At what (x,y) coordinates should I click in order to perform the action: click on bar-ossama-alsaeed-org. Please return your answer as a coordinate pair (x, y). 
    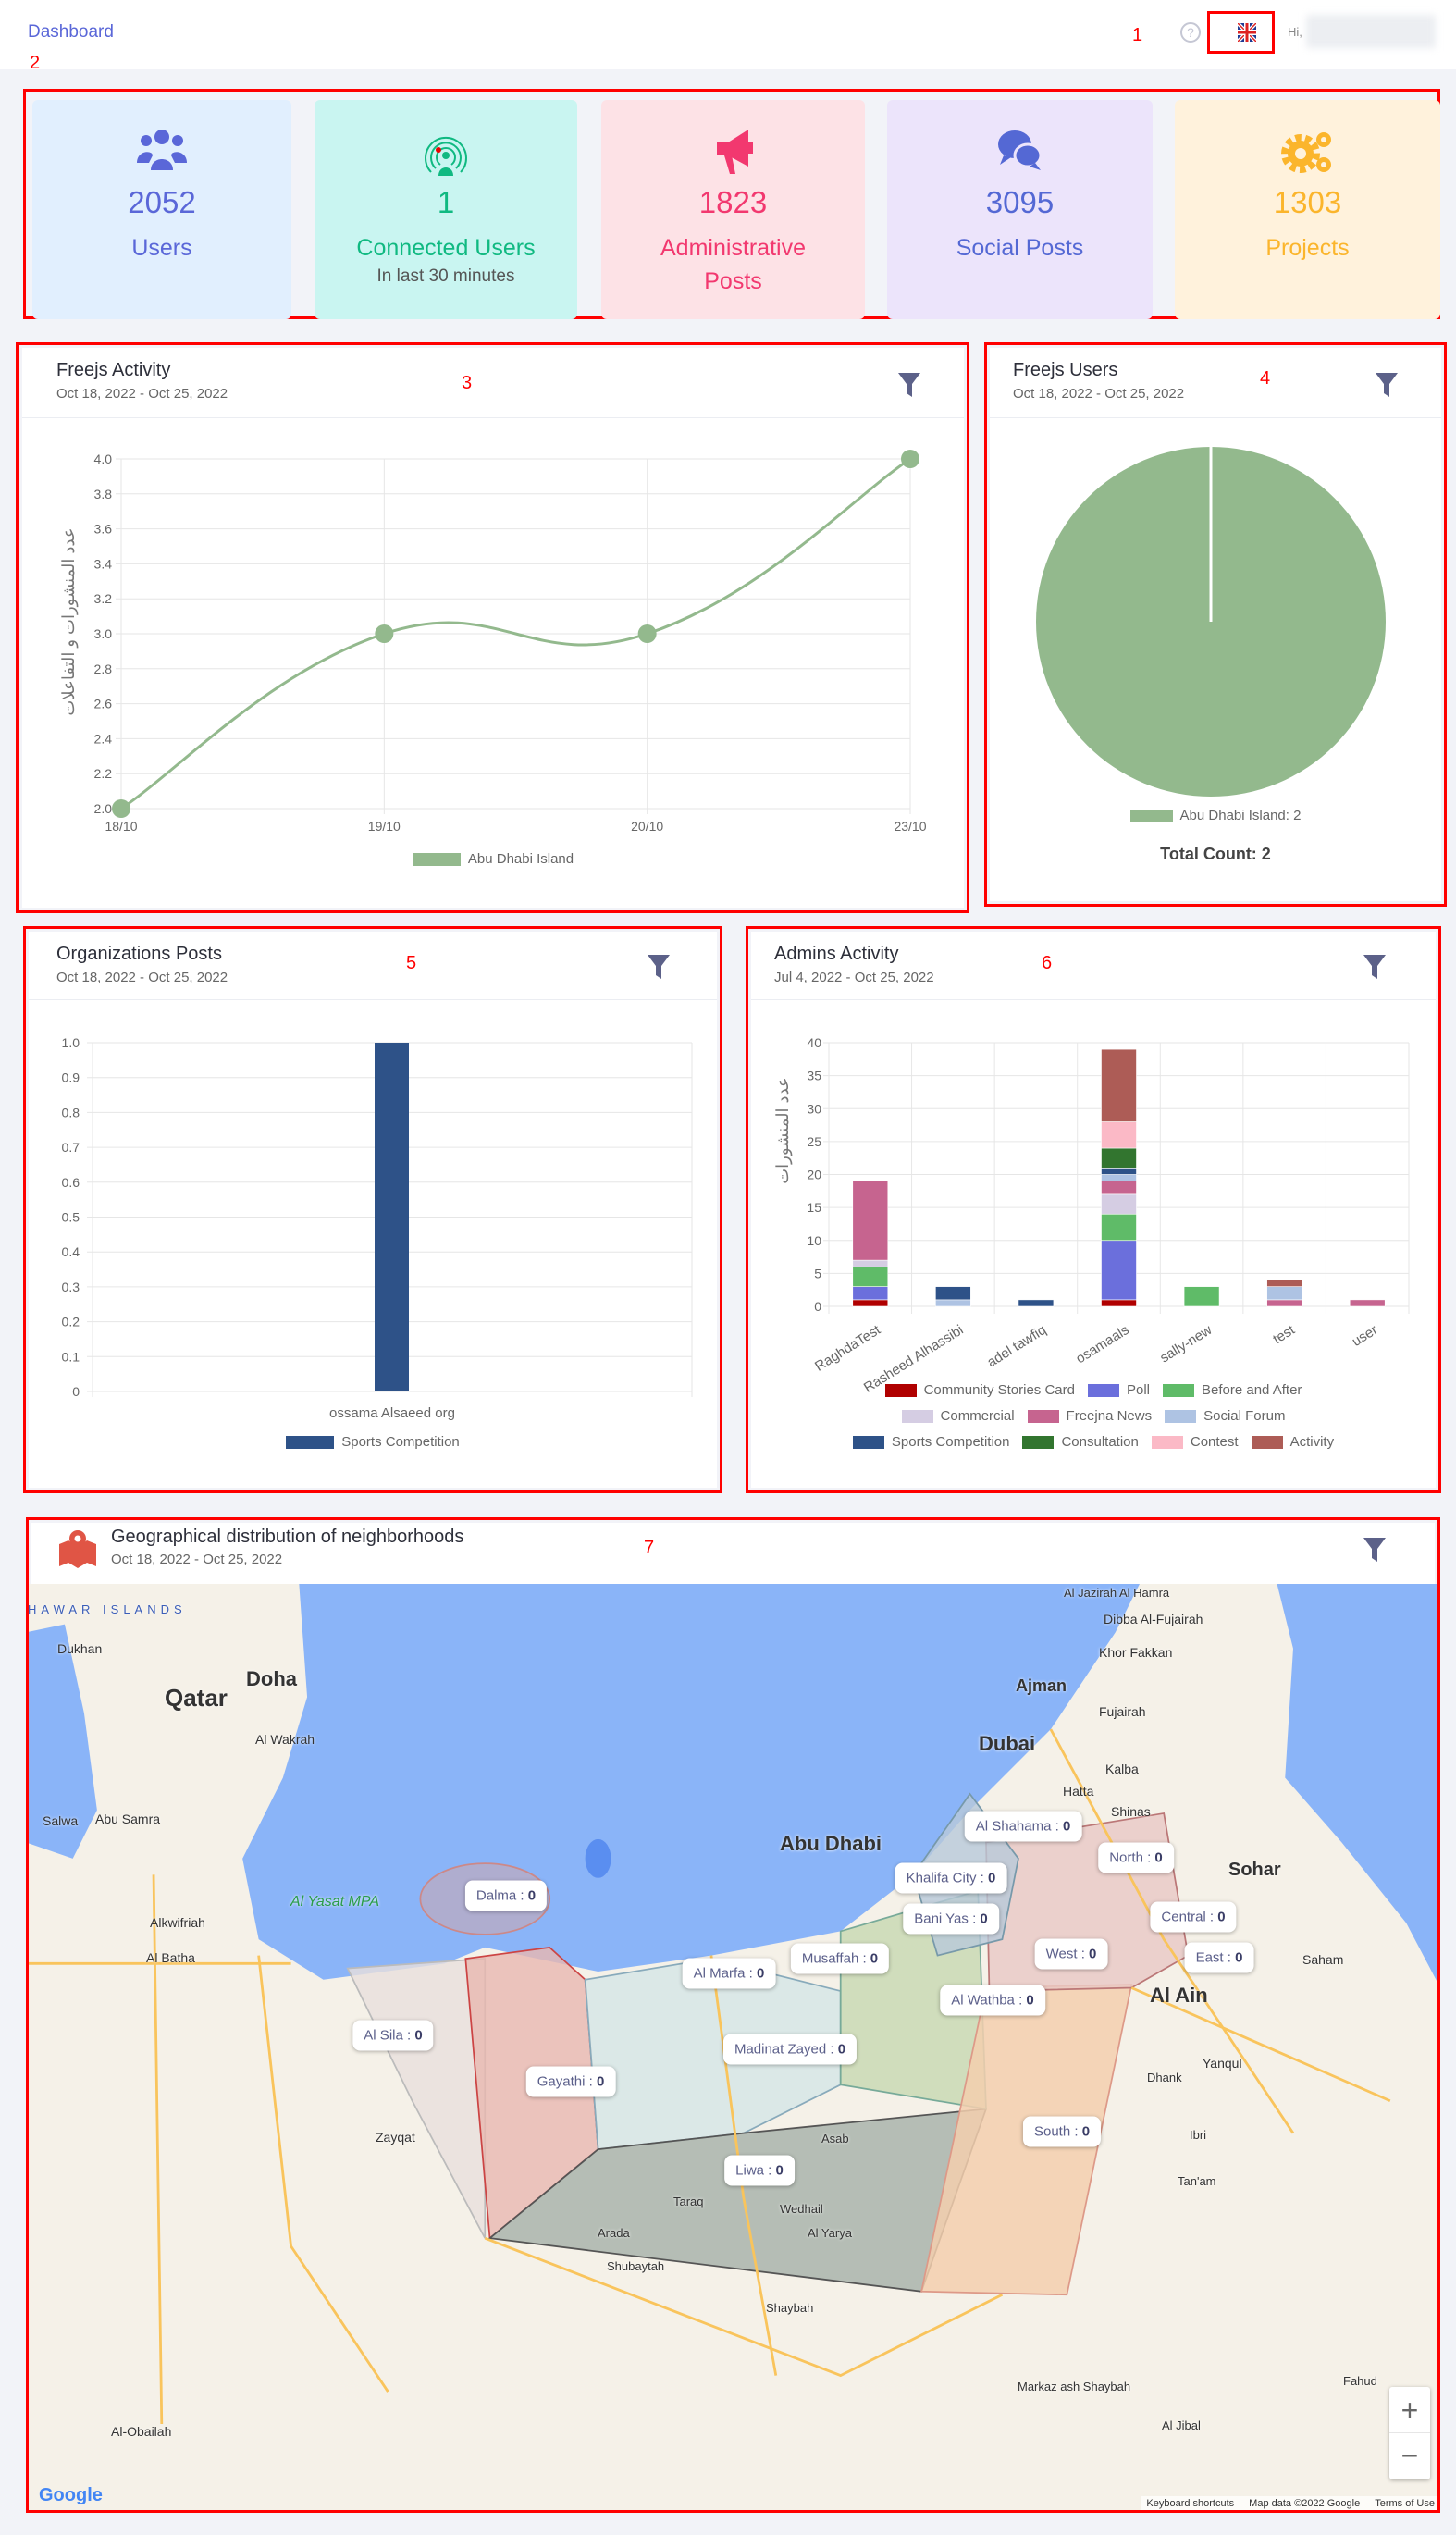
    Looking at the image, I should click on (392, 1217).